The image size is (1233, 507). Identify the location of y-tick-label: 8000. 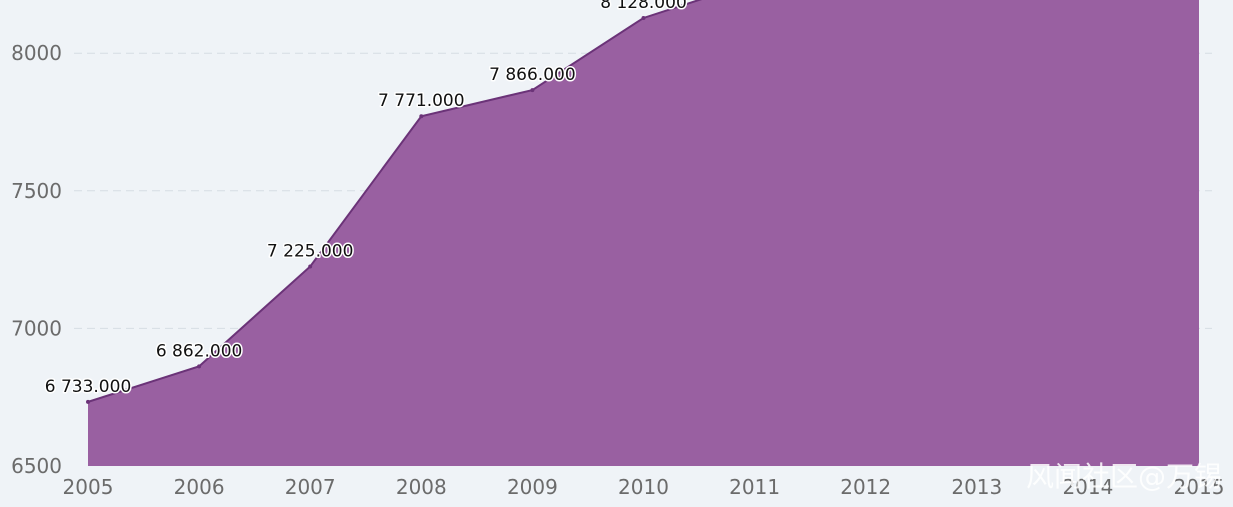
(36, 53).